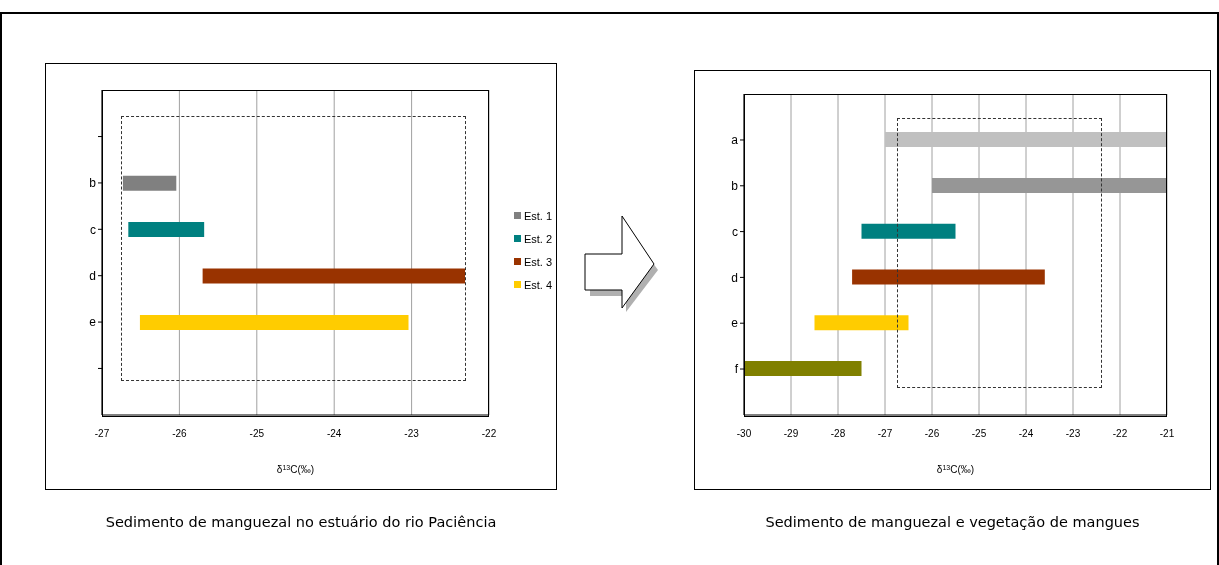  I want to click on legend-label: Est. 3, so click(537, 261).